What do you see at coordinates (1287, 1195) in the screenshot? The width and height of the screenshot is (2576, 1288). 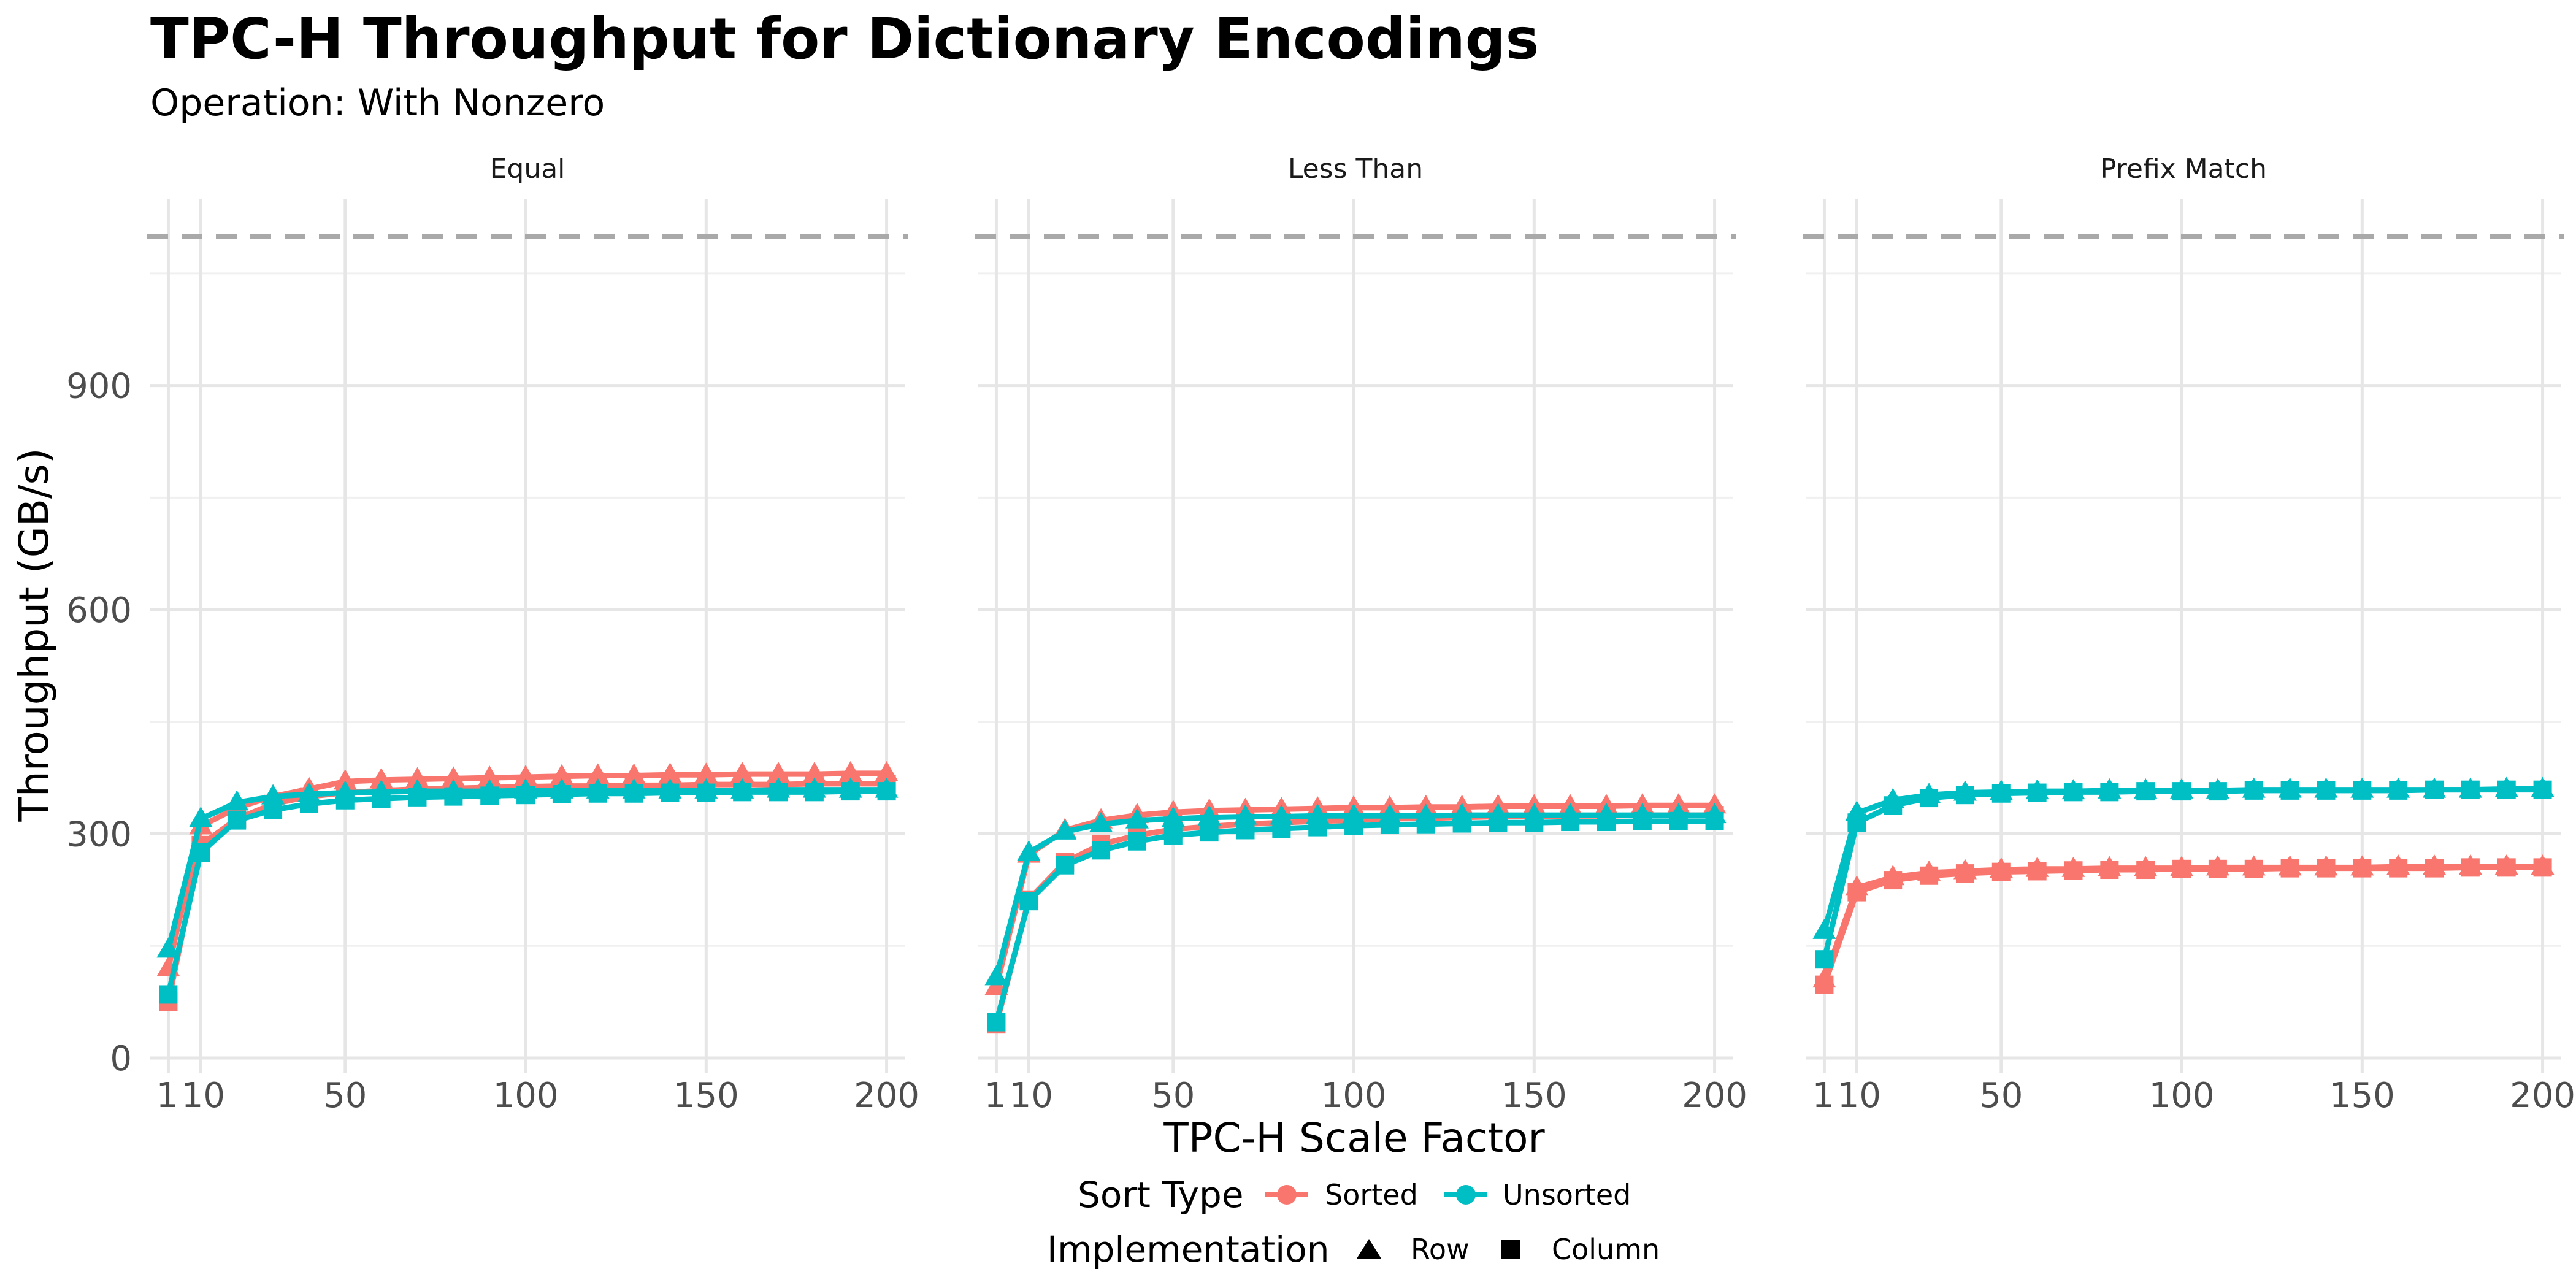 I see `legend-key-sorted-point` at bounding box center [1287, 1195].